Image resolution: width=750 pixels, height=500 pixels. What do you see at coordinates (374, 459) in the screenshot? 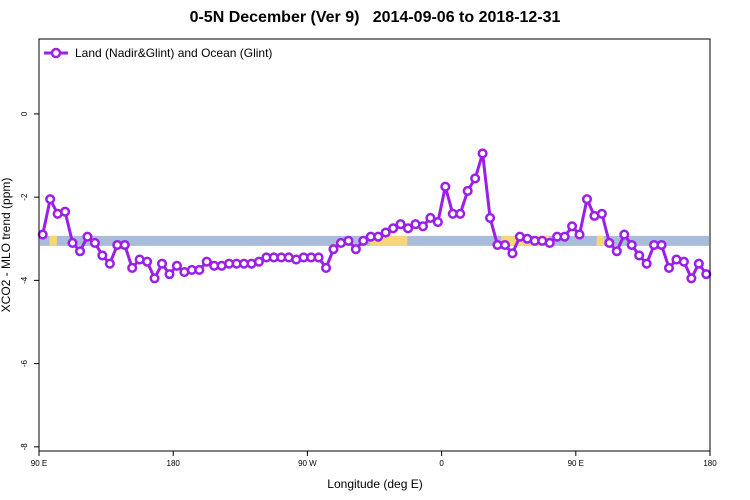
I see `x-axis: 90 E 180 90 W 0 90 E 180` at bounding box center [374, 459].